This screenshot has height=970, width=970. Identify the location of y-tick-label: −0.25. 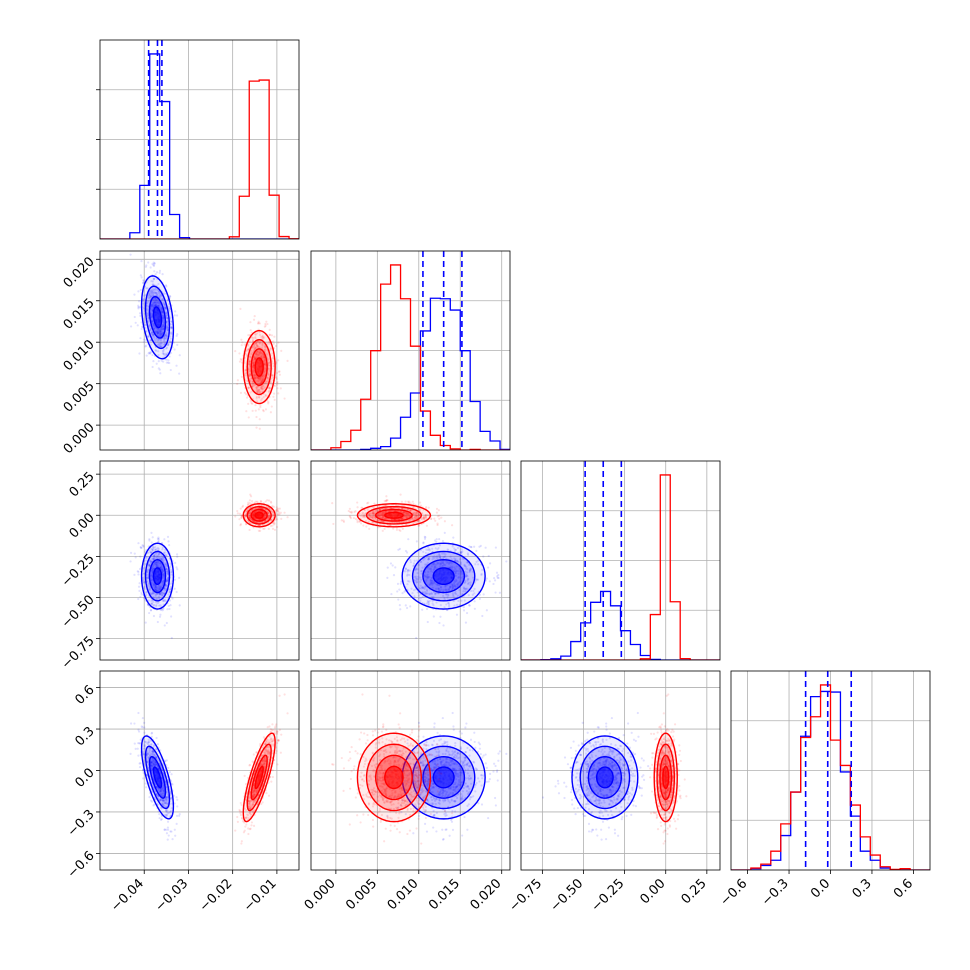
(78, 570).